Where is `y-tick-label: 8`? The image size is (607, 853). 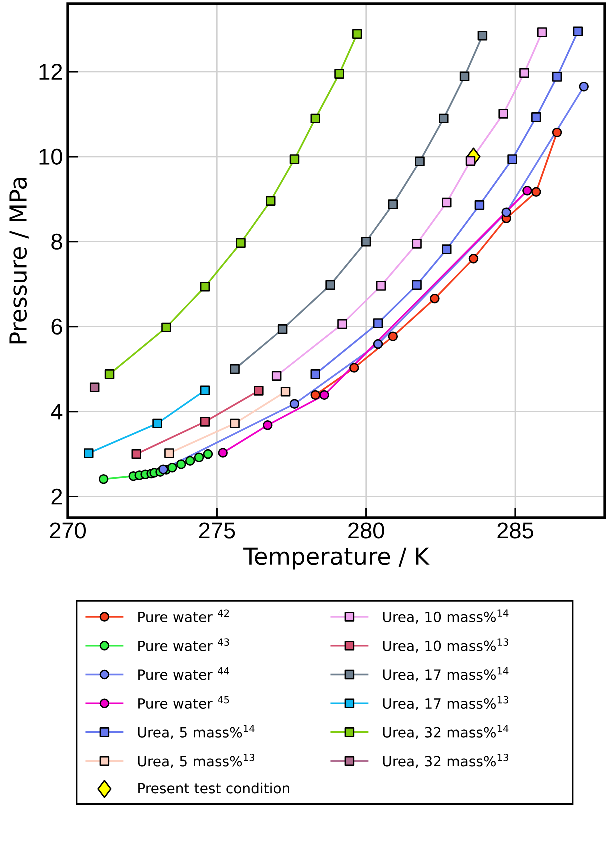 y-tick-label: 8 is located at coordinates (57, 242).